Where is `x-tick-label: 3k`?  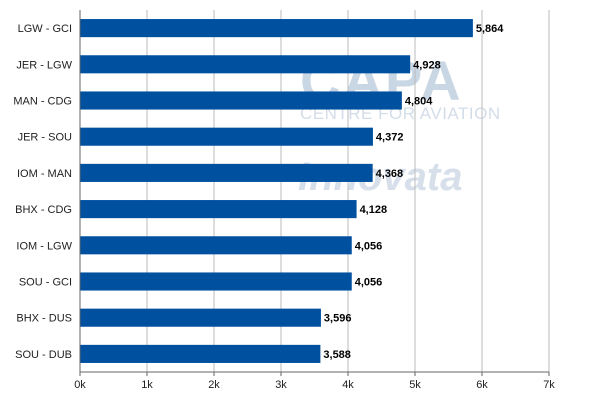
x-tick-label: 3k is located at coordinates (281, 385).